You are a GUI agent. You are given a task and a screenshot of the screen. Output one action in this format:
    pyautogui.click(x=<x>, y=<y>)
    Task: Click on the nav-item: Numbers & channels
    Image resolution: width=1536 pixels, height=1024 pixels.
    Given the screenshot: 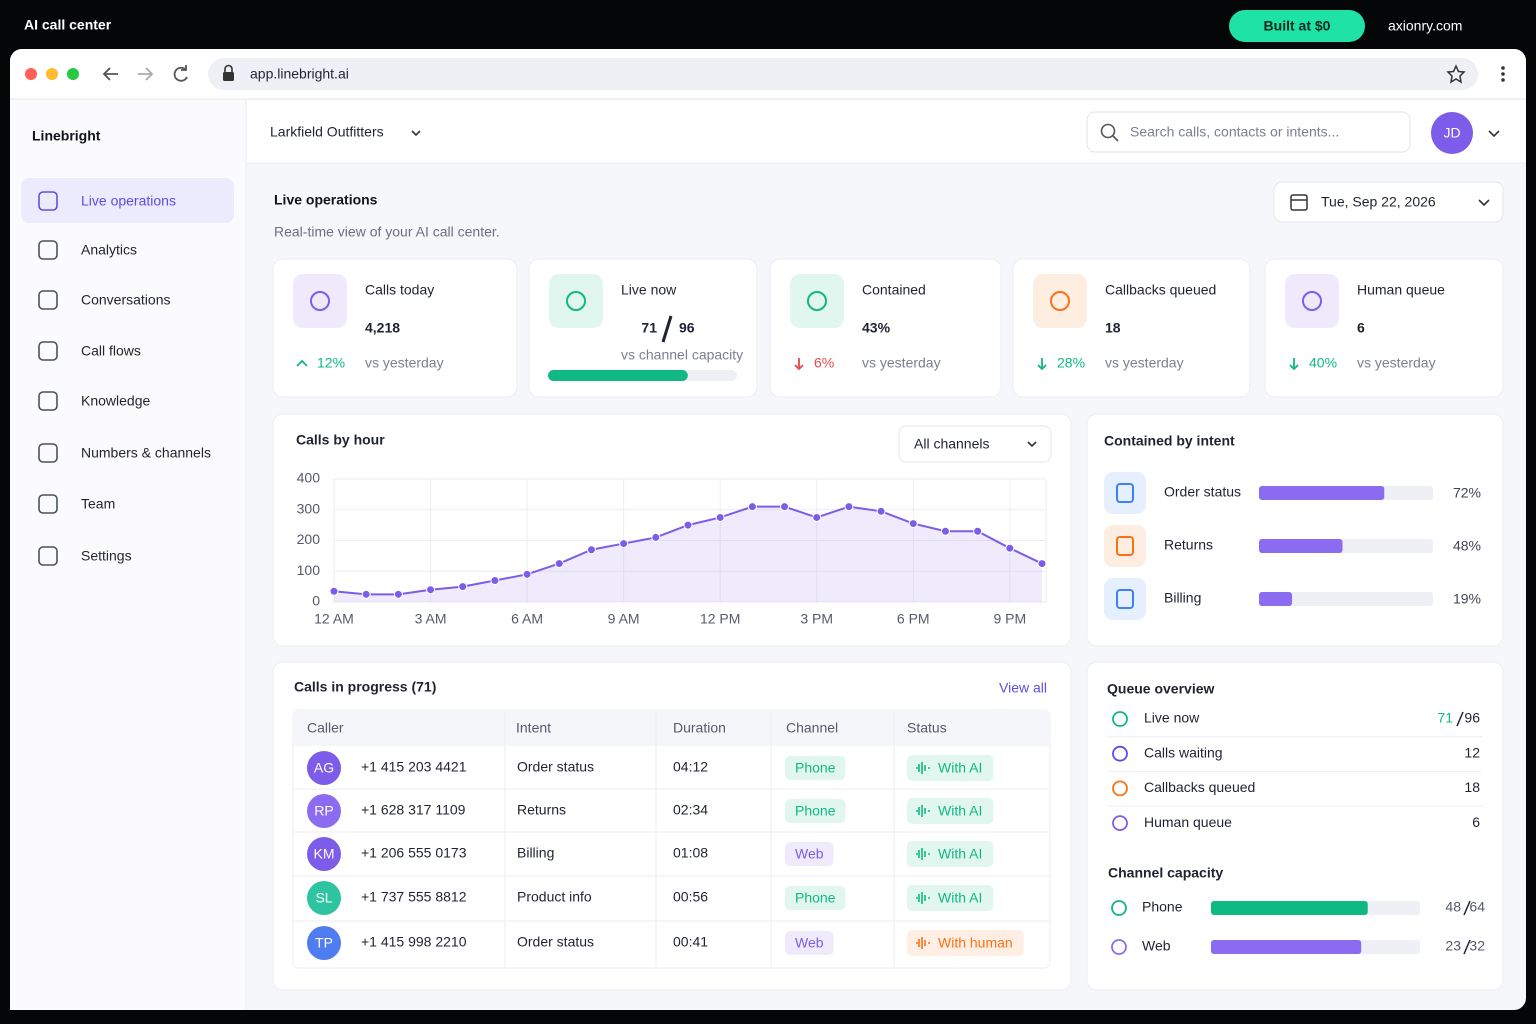 What is the action you would take?
    pyautogui.click(x=146, y=453)
    